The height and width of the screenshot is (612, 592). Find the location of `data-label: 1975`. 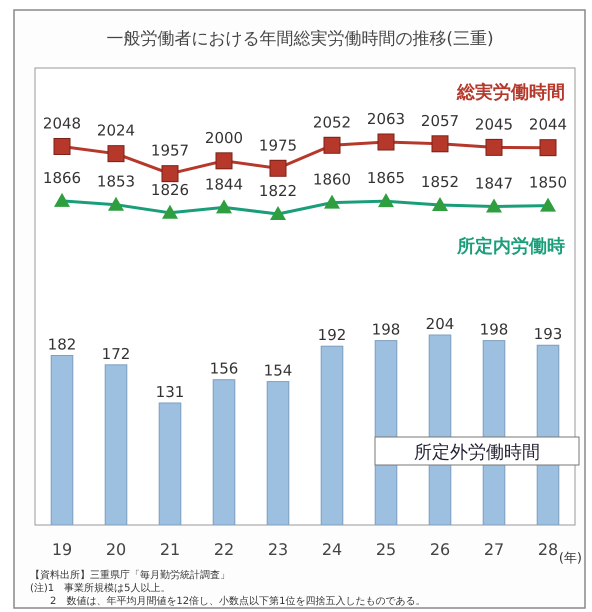

data-label: 1975 is located at coordinates (278, 145).